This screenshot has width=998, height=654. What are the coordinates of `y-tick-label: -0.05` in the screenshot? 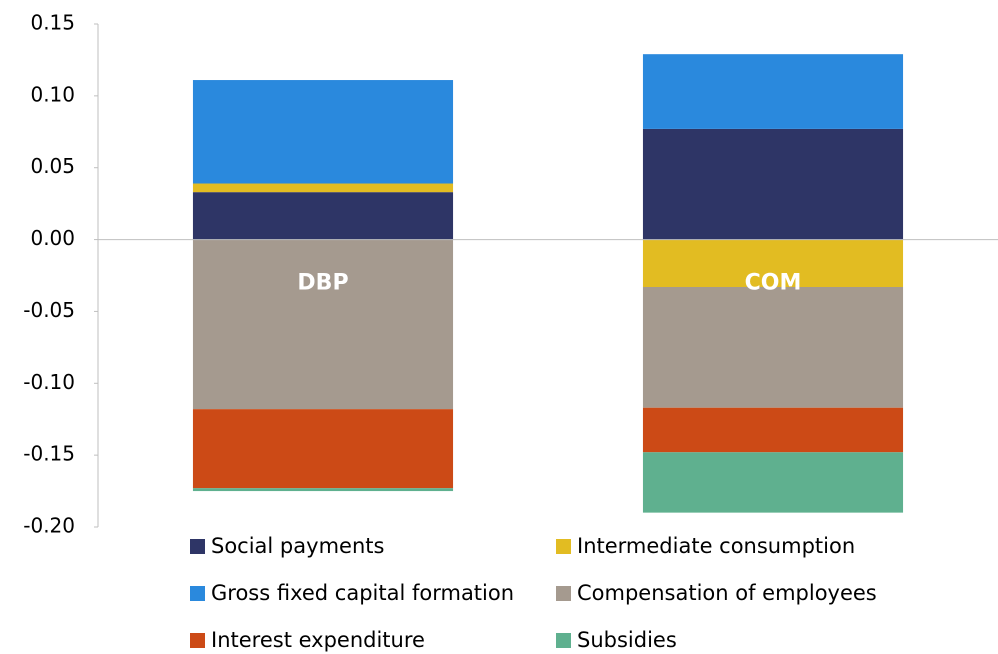 It's located at (49, 310).